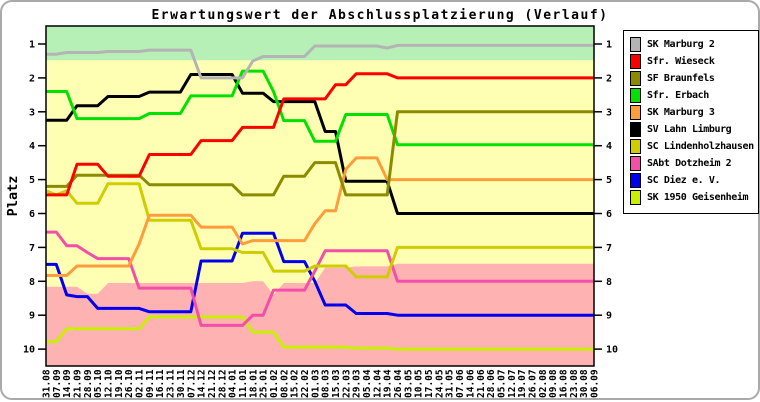 The width and height of the screenshot is (760, 402). Describe the element at coordinates (481, 383) in the screenshot. I see `x-tick-label: 21.06` at that location.